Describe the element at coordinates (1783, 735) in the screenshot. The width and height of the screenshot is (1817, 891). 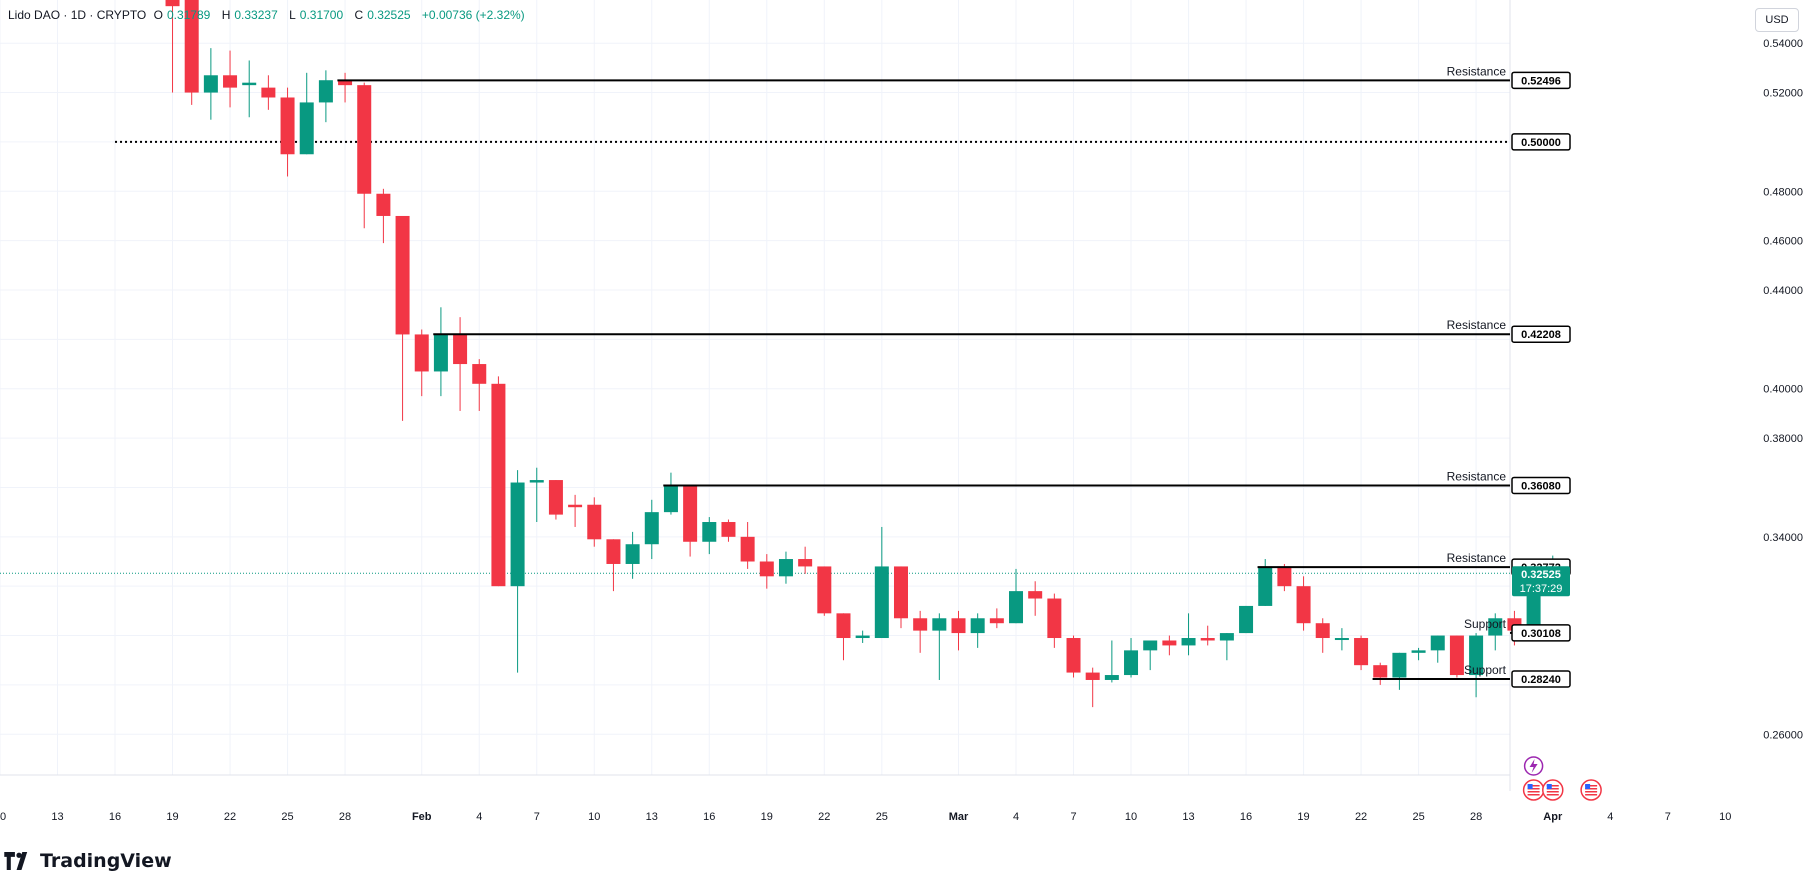
I see `price-tick-label: 0.26000` at that location.